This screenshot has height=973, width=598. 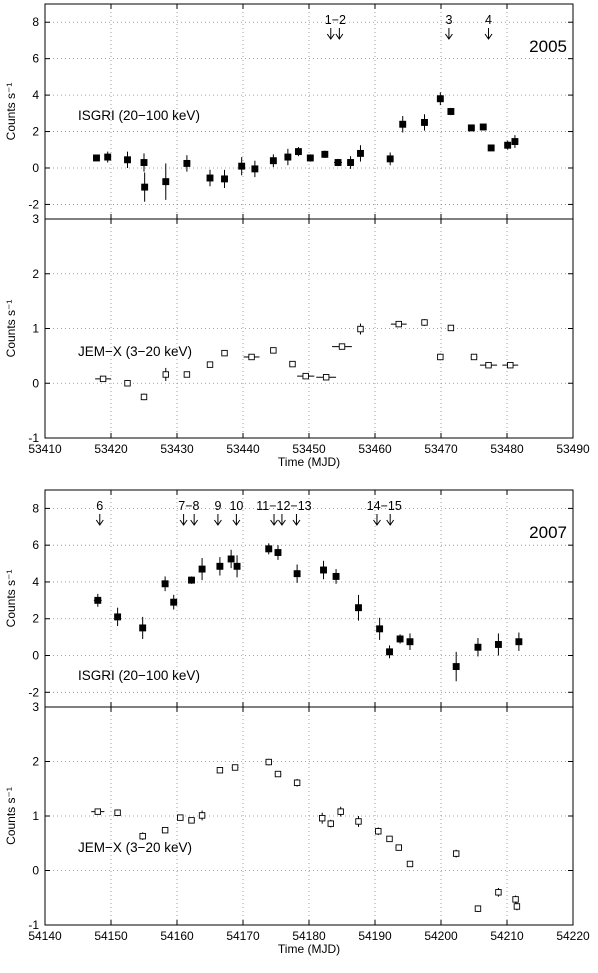 I want to click on outburst-annotation: 6, so click(x=99, y=512).